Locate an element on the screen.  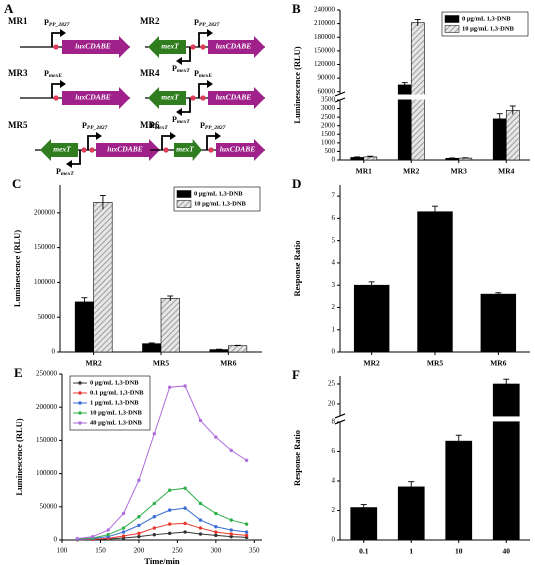
x-tick-label: MR4 is located at coordinates (506, 171).